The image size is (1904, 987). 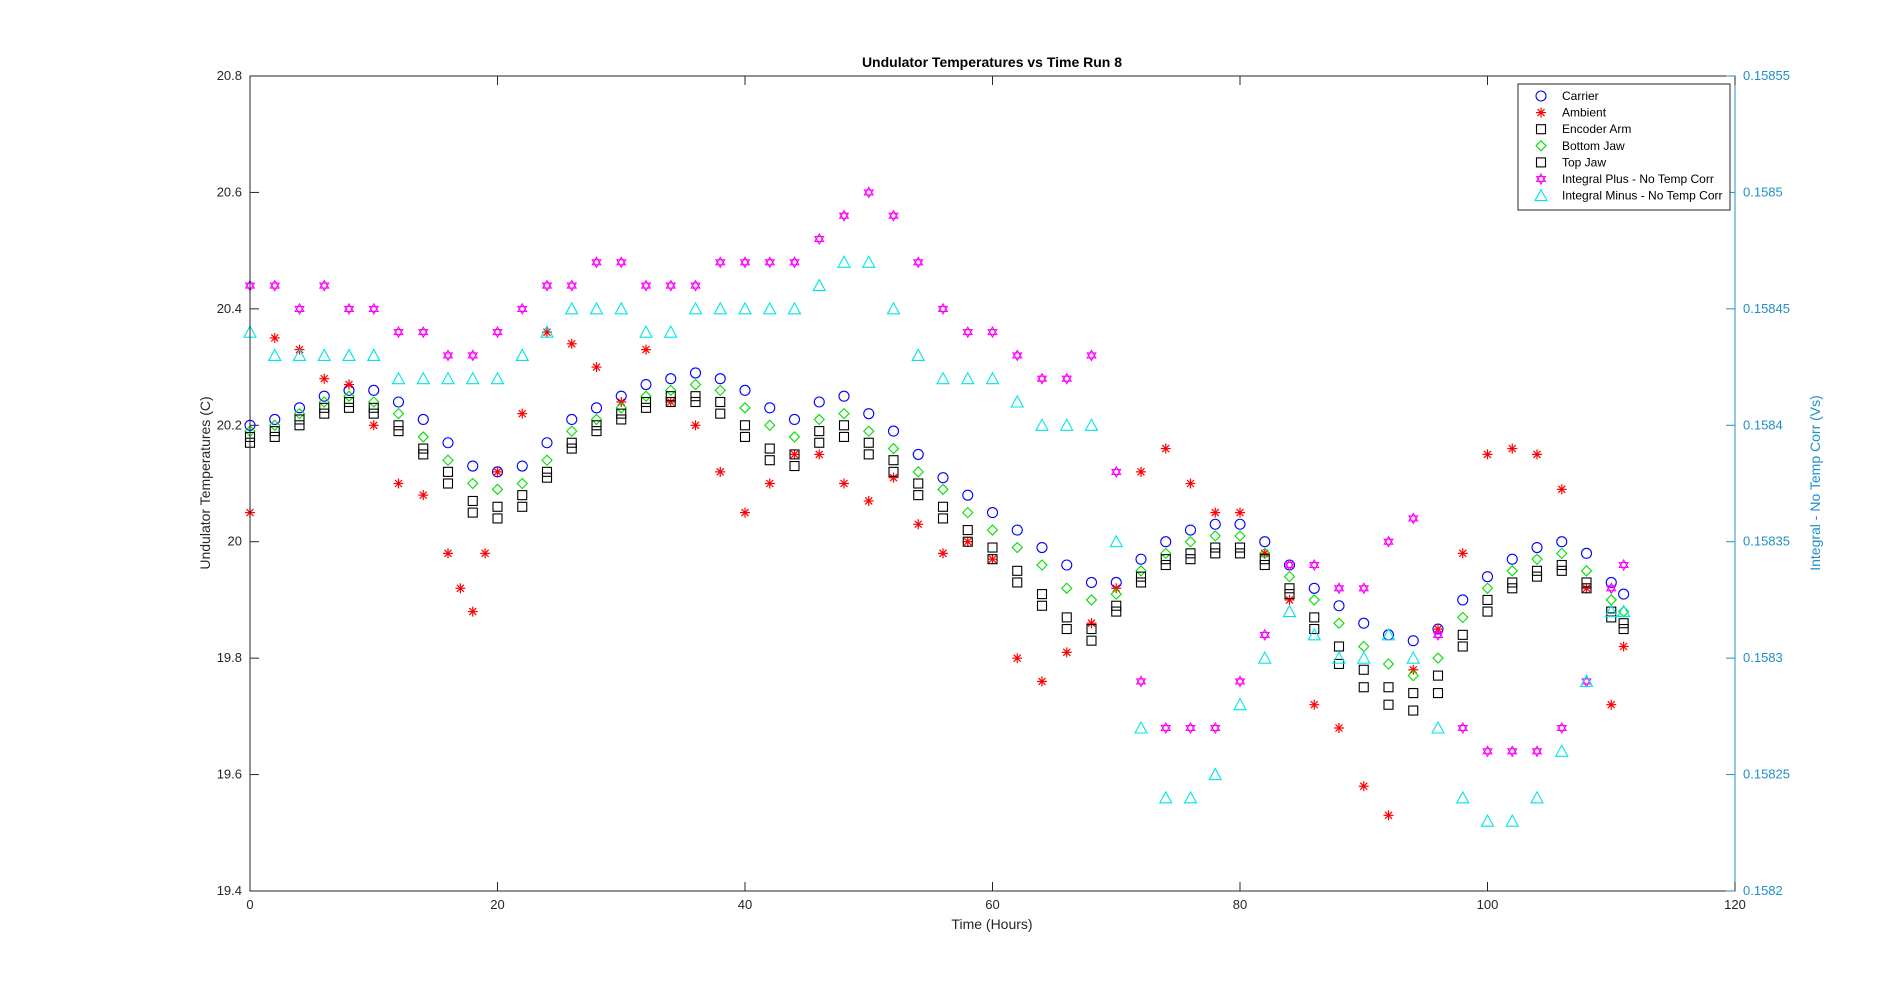 I want to click on legend-entry: Encoder Arm, so click(x=1583, y=129).